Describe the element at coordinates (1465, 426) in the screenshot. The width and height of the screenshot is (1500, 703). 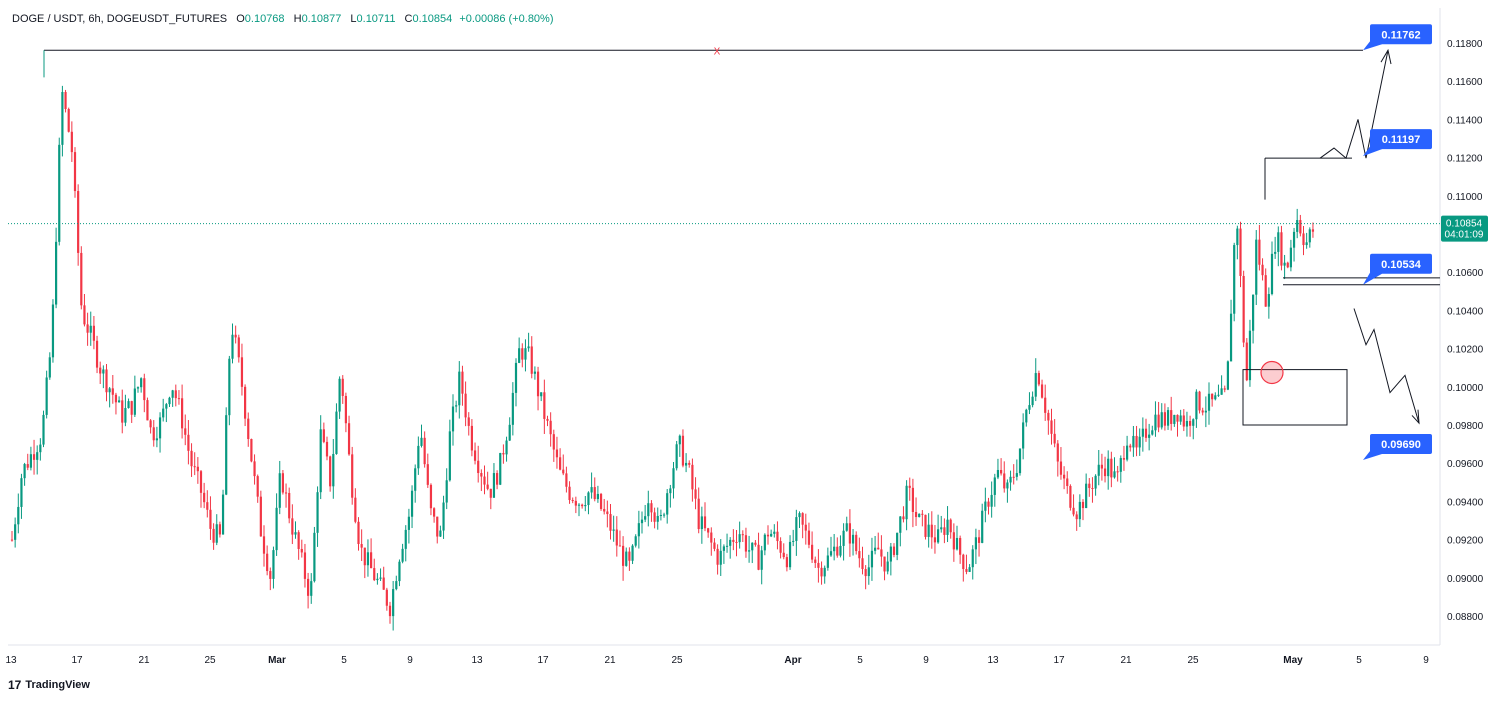
I see `y-tick-label: 0.09800` at that location.